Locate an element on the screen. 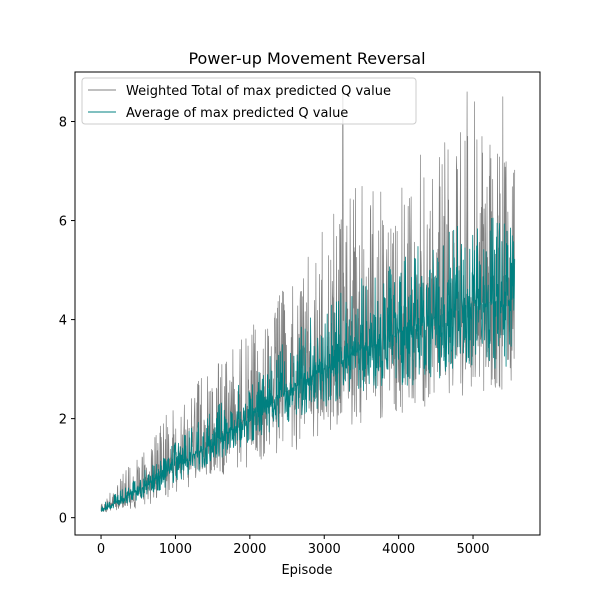 The image size is (600, 600). legend-frame is located at coordinates (249, 101).